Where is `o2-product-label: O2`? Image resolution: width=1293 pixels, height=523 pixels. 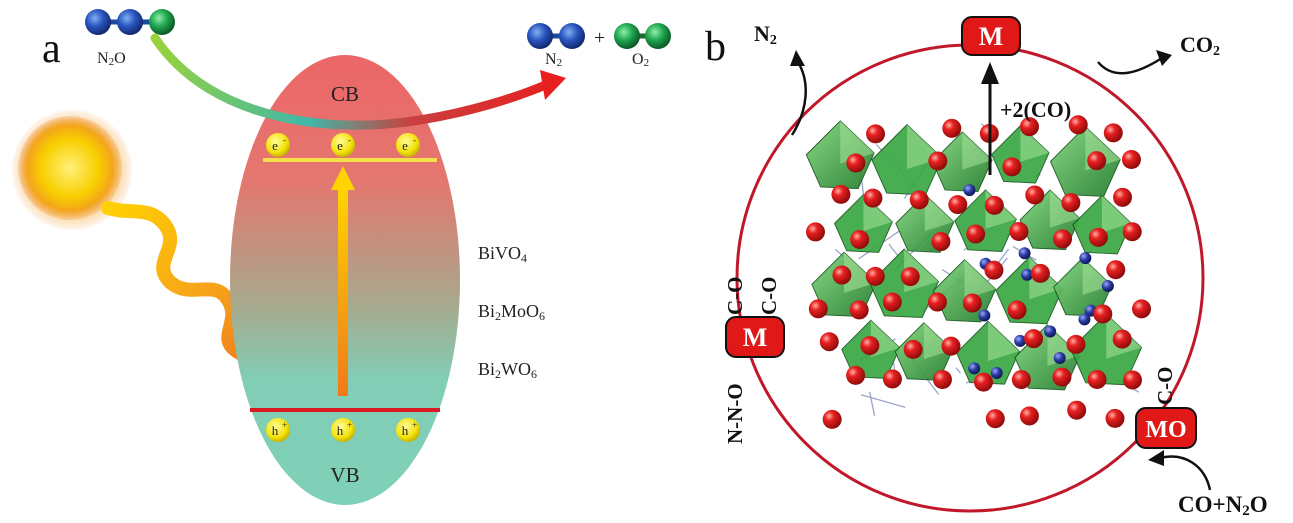
o2-product-label: O2 is located at coordinates (640, 60).